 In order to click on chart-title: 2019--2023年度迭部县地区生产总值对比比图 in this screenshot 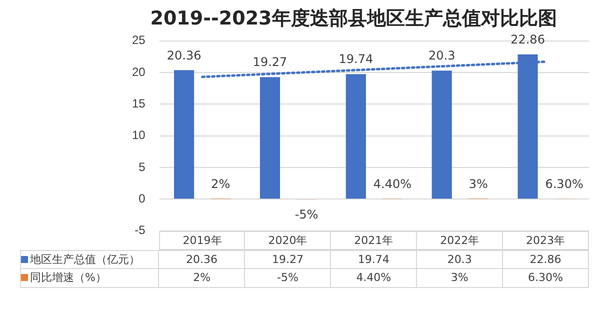, I will do `click(353, 18)`.